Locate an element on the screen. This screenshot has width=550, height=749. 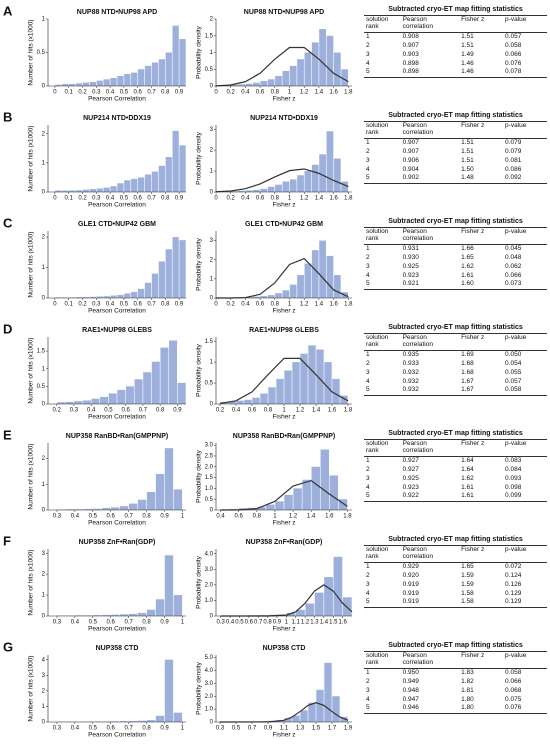
table-cell: 0.084 is located at coordinates (513, 469).